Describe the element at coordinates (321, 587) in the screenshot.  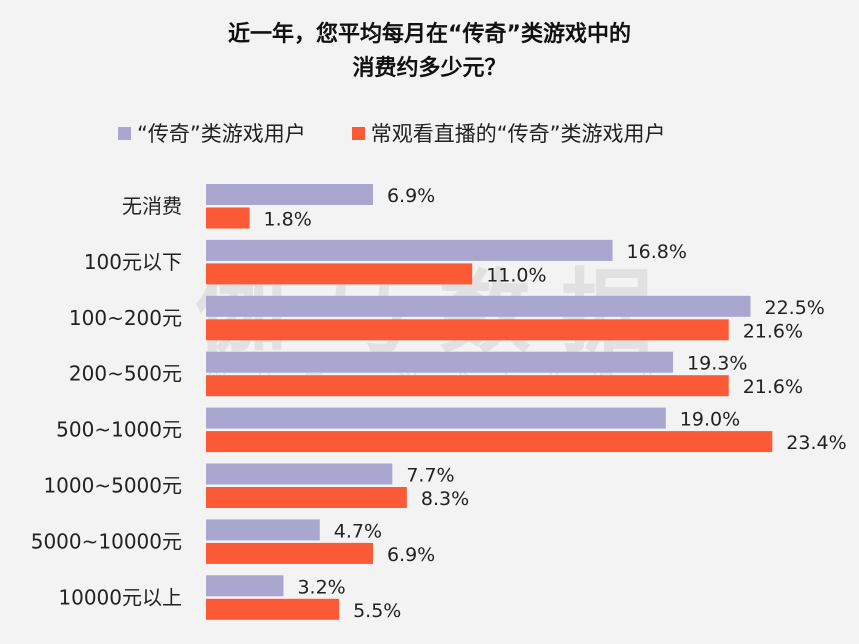
I see `data-label: 3.2%` at that location.